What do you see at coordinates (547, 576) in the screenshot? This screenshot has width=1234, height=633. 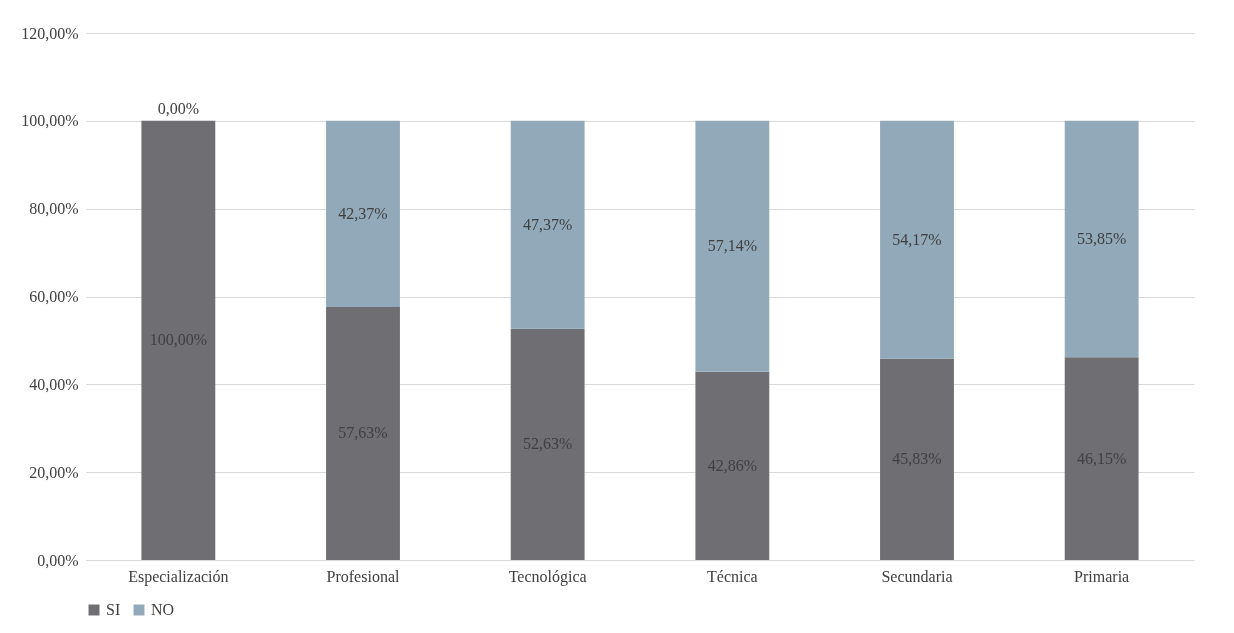 I see `x-tick-label: Tecnológica` at bounding box center [547, 576].